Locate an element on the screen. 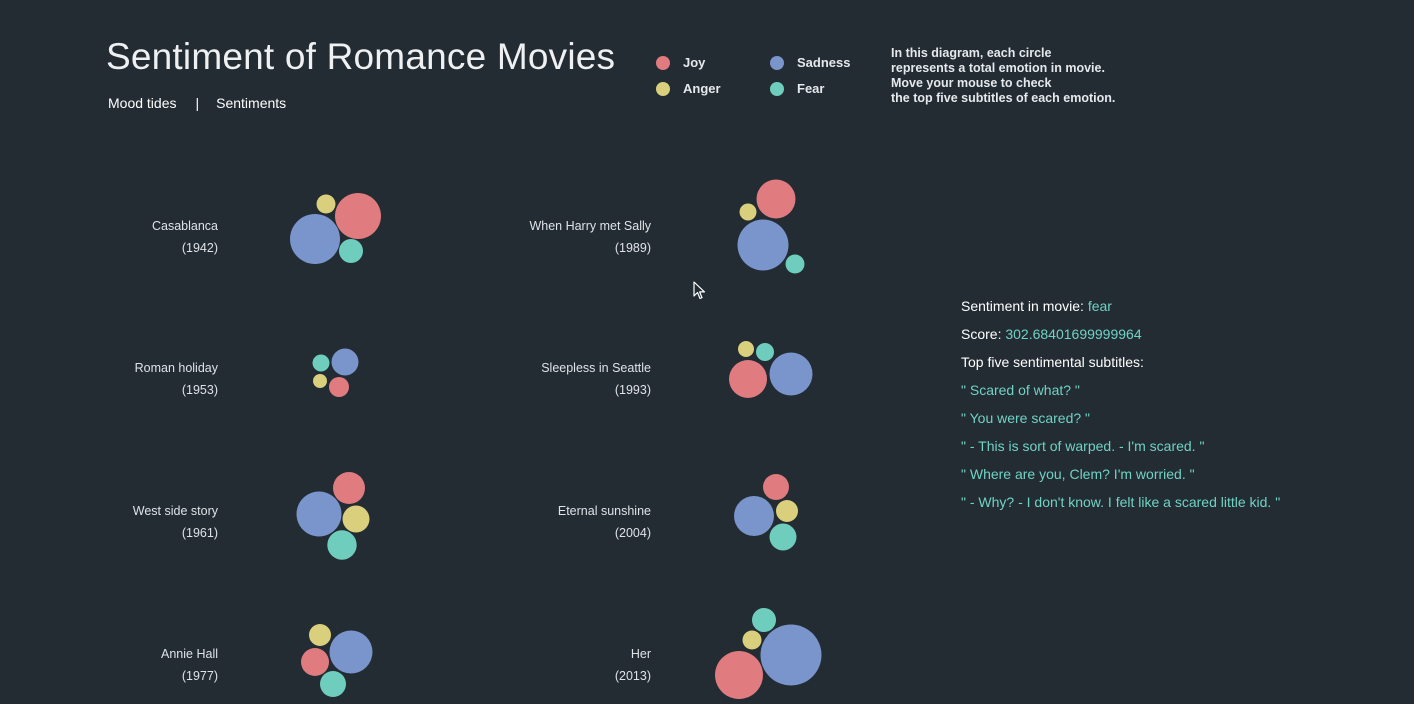 This screenshot has height=704, width=1414. movie-year: (1942) is located at coordinates (199, 248).